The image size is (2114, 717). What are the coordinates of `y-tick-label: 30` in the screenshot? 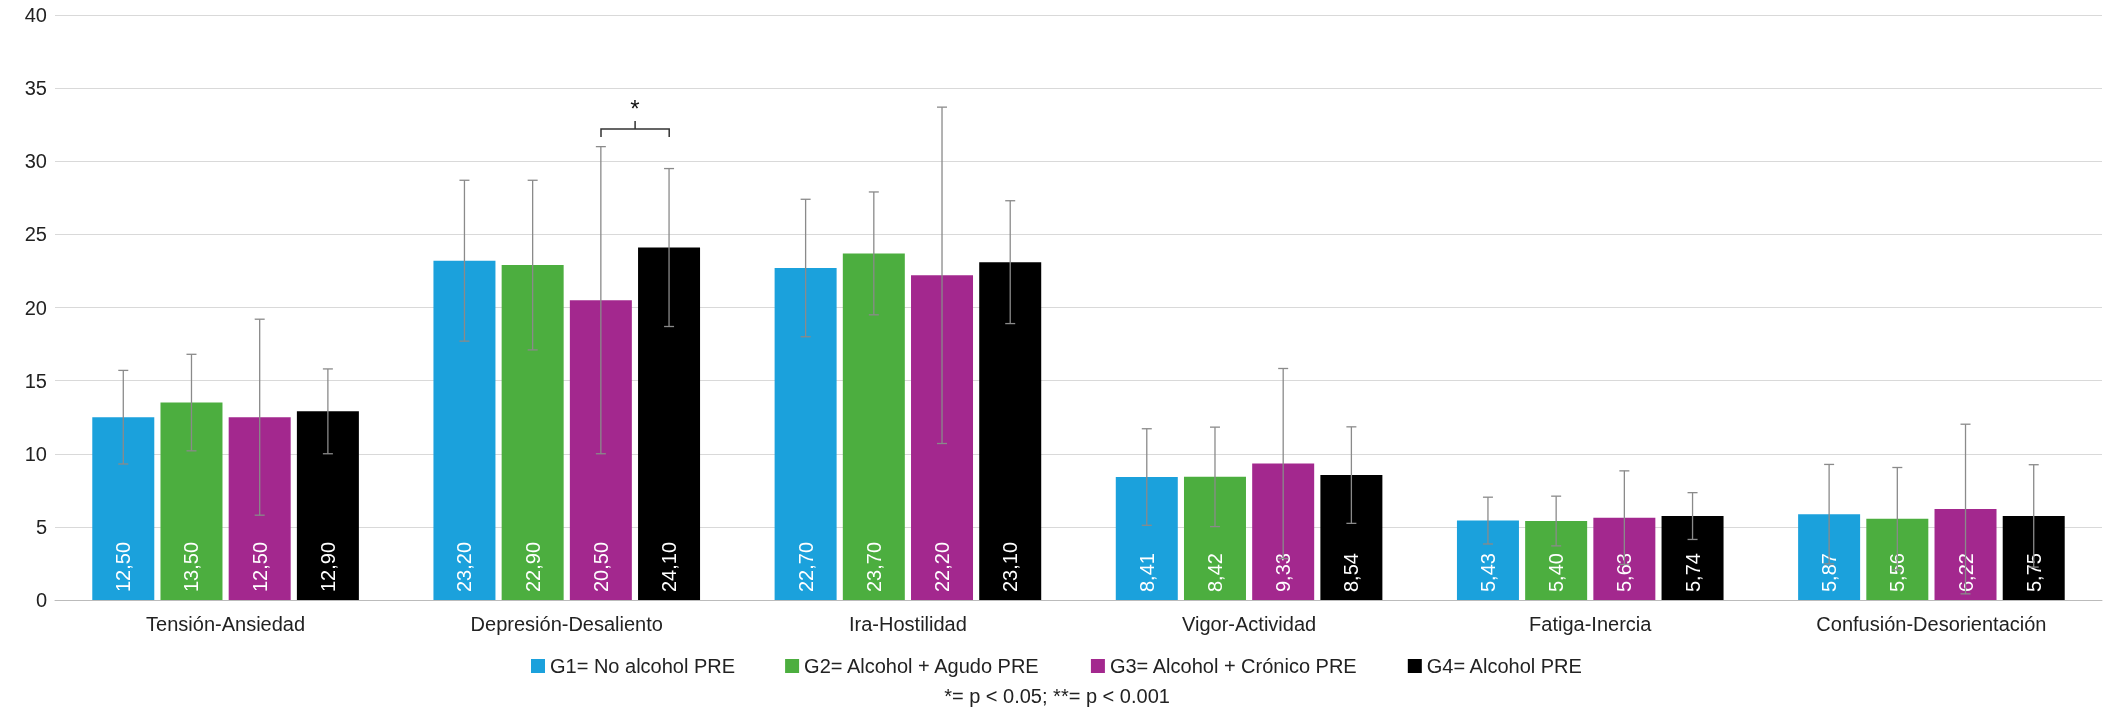 It's located at (35, 161).